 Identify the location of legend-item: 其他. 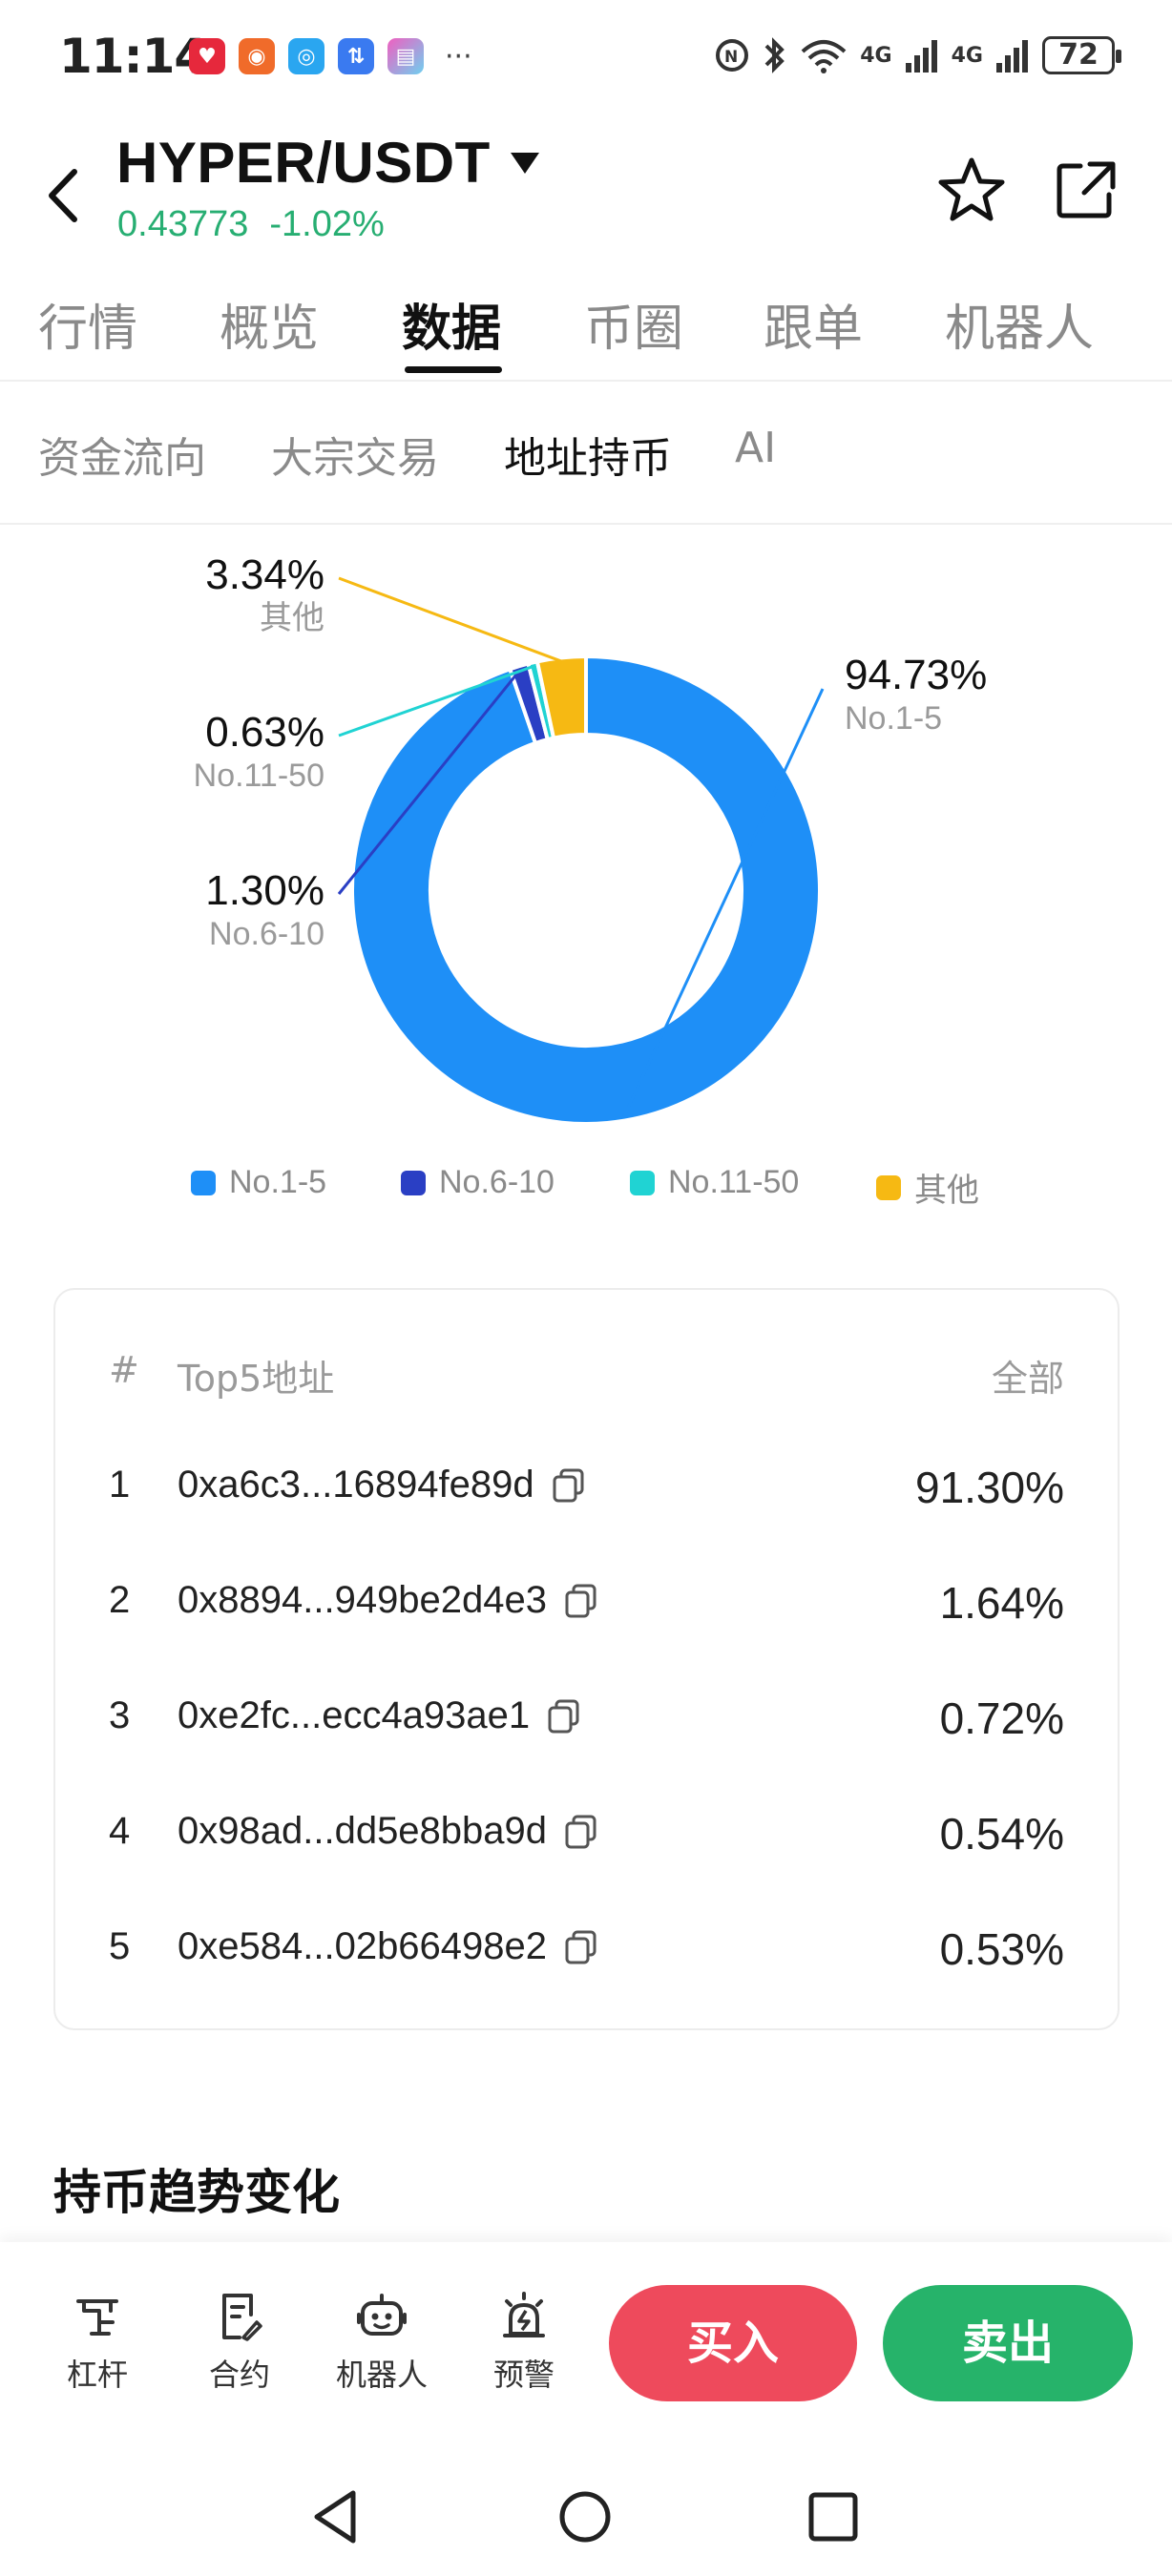
(927, 1187).